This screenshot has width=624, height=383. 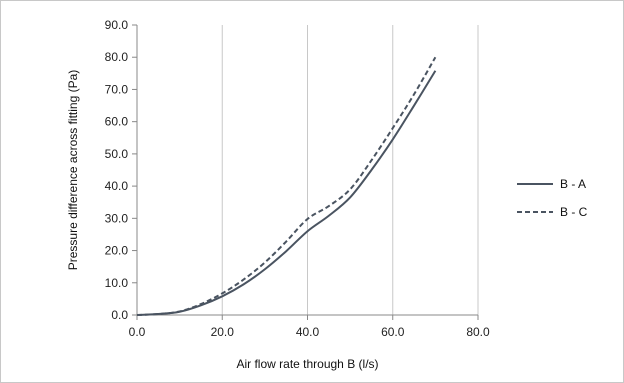 I want to click on legend-label-b-a: B - A, so click(x=573, y=184).